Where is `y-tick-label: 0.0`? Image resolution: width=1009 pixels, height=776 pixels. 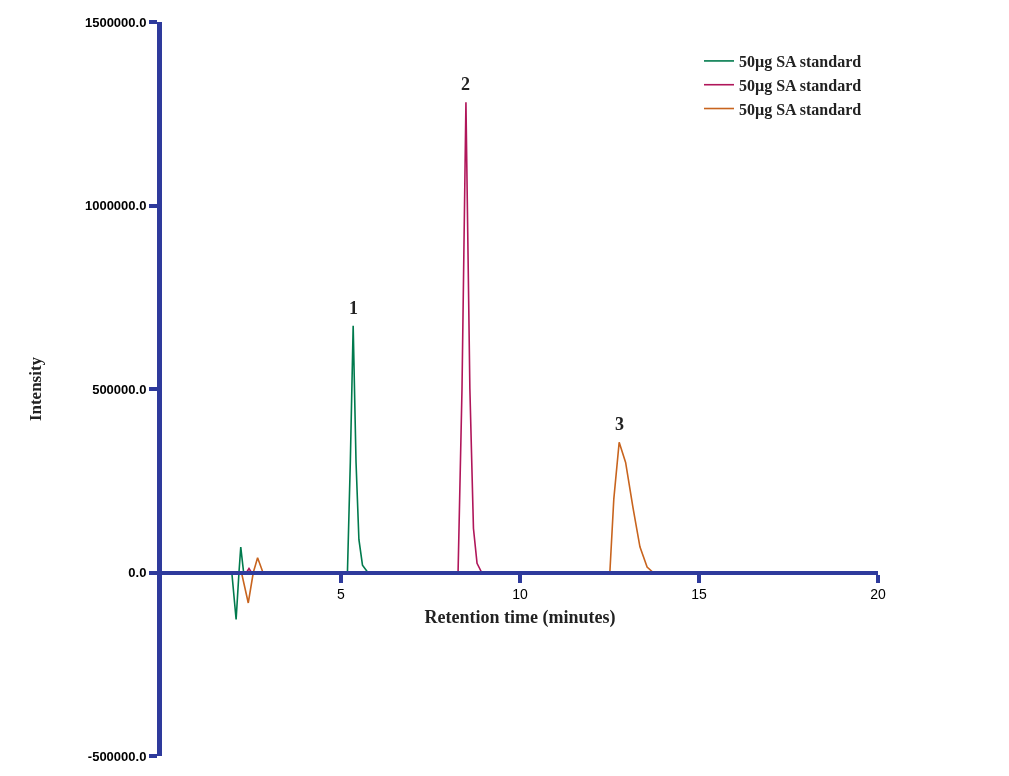 y-tick-label: 0.0 is located at coordinates (137, 573).